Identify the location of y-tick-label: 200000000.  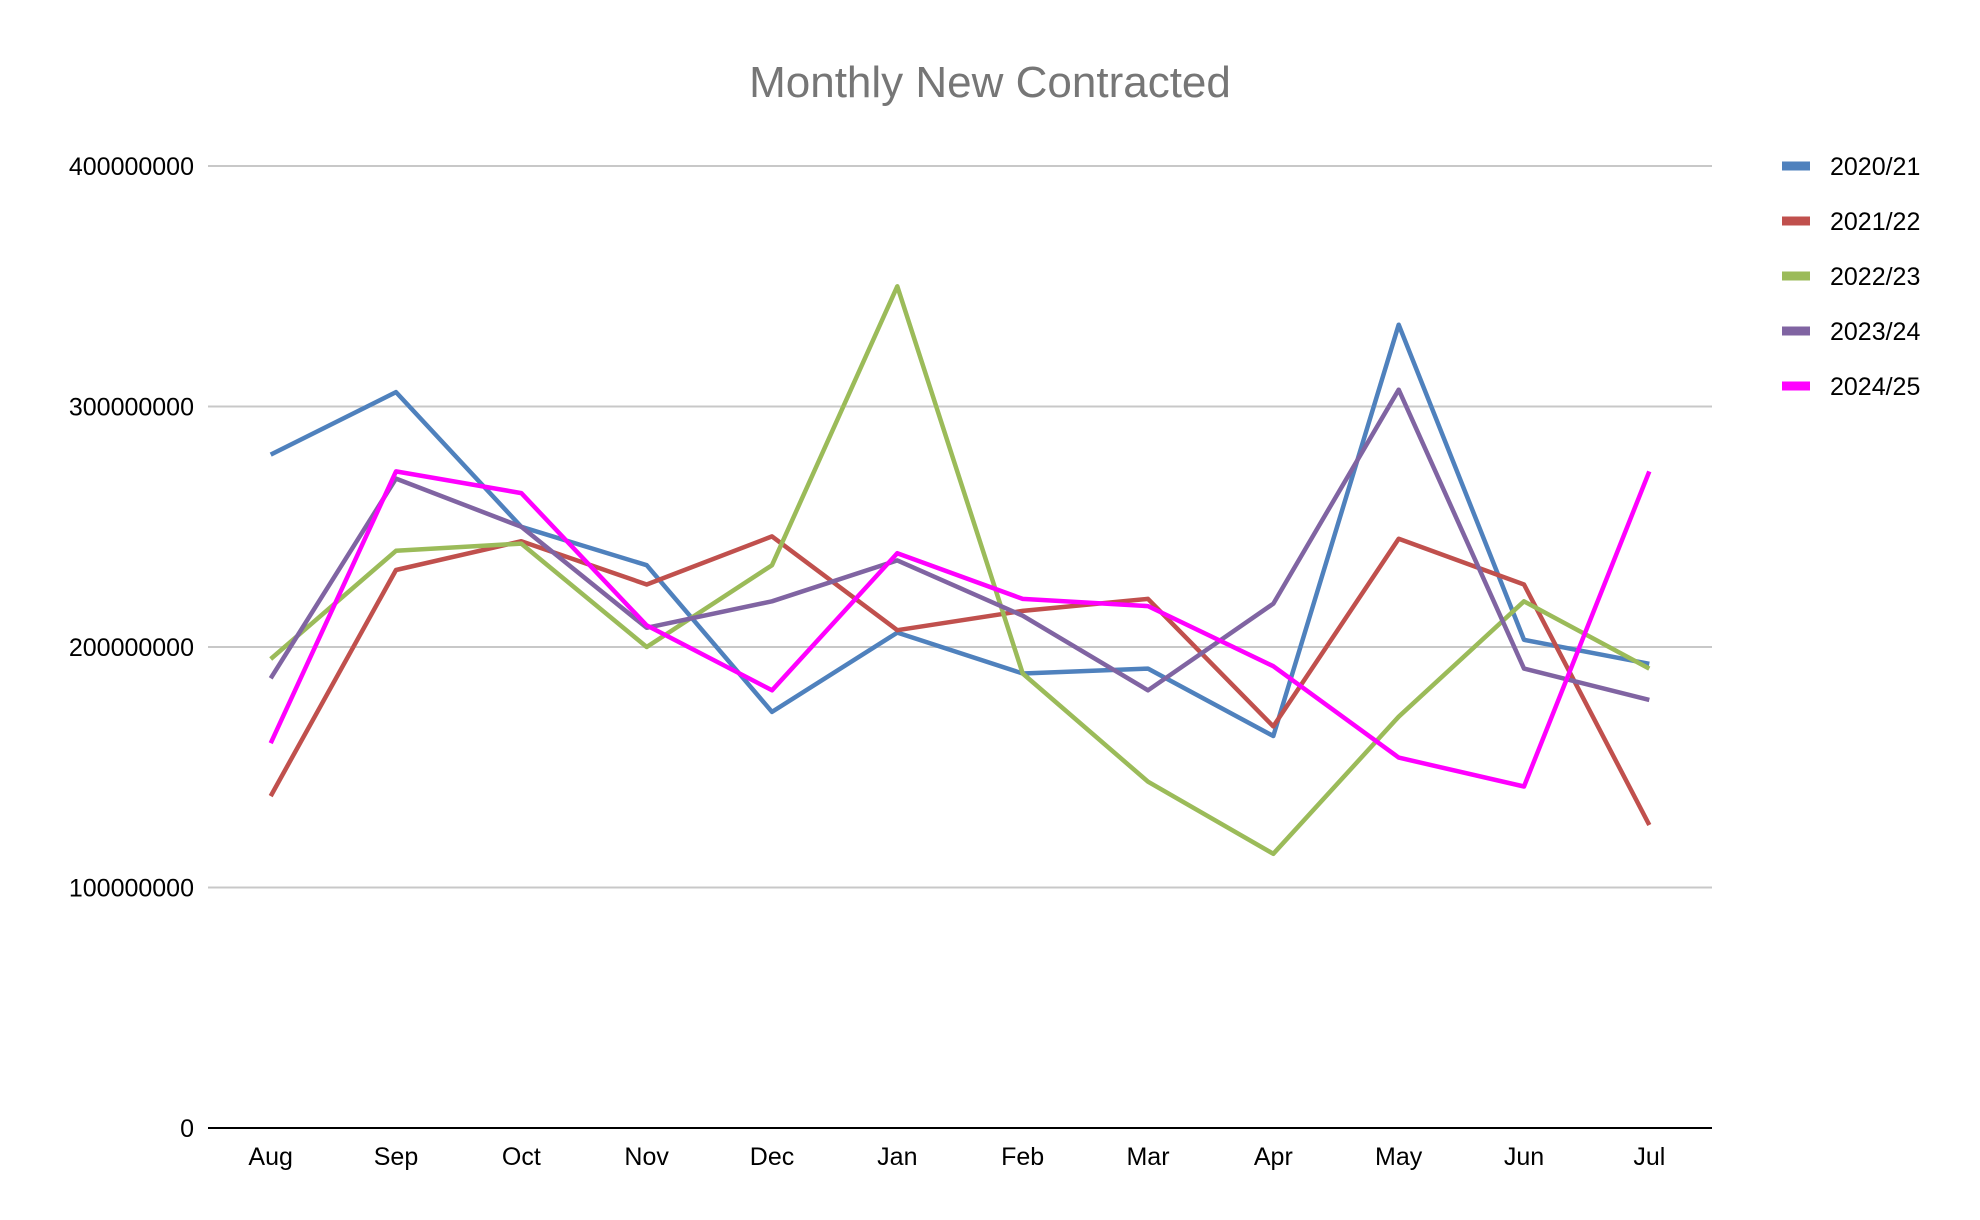
(131, 648).